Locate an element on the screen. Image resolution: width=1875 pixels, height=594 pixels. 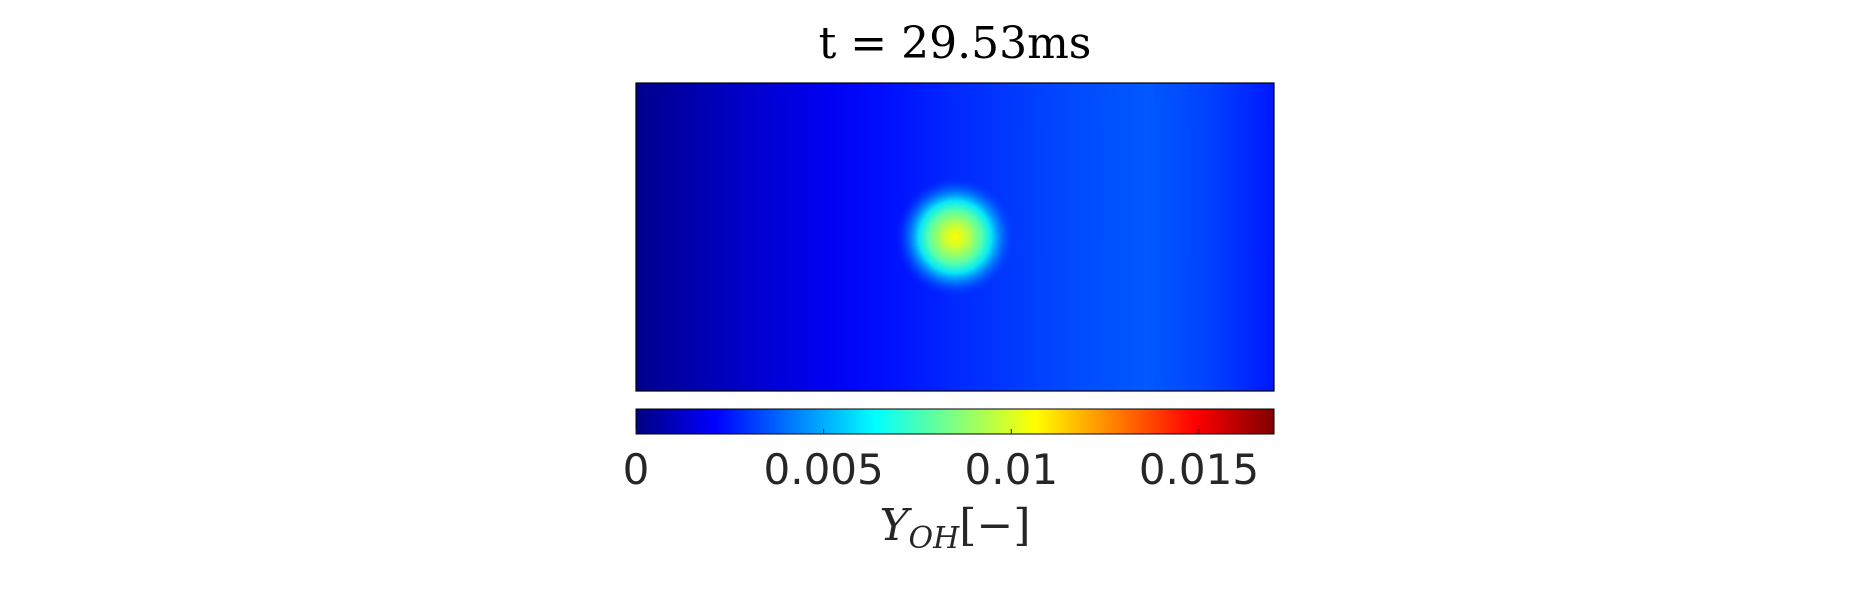
oh-hotspot is located at coordinates (955, 237).